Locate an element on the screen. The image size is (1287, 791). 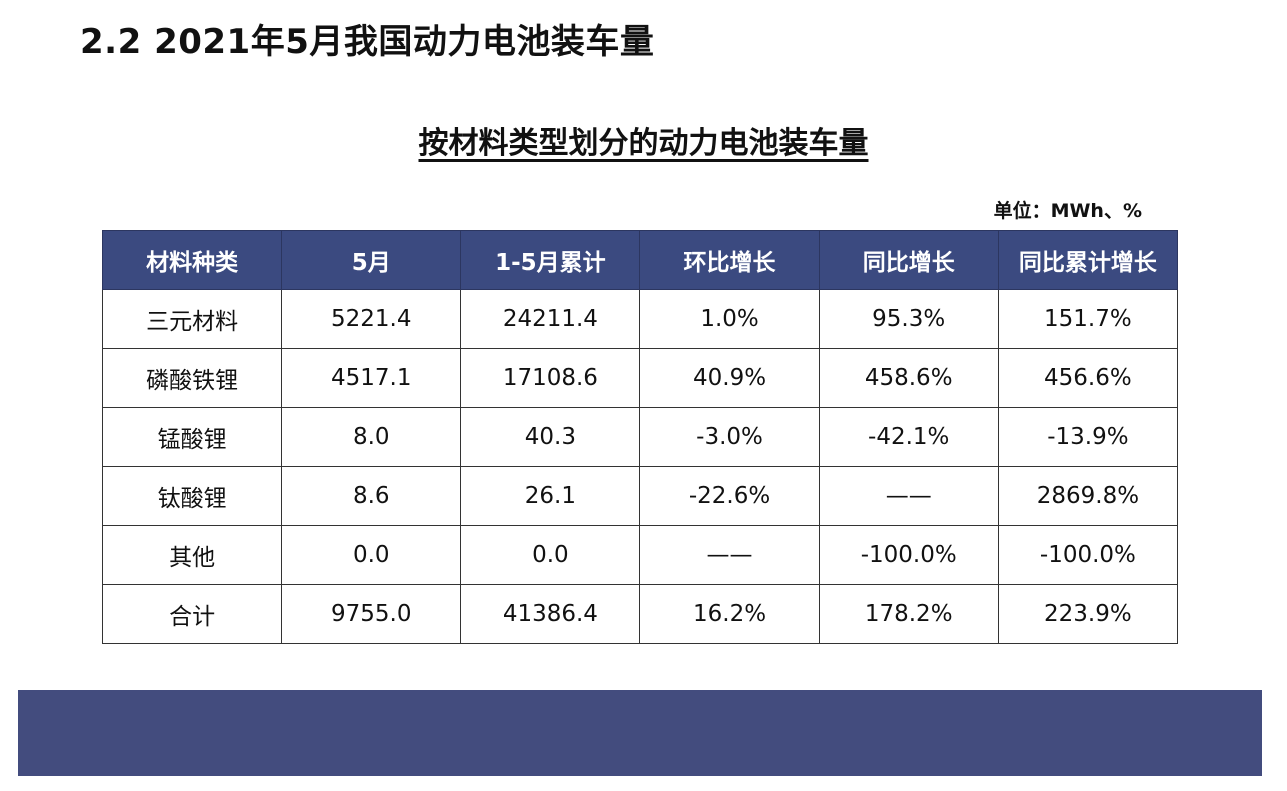
column-header: 1-5月累计 is located at coordinates (550, 260).